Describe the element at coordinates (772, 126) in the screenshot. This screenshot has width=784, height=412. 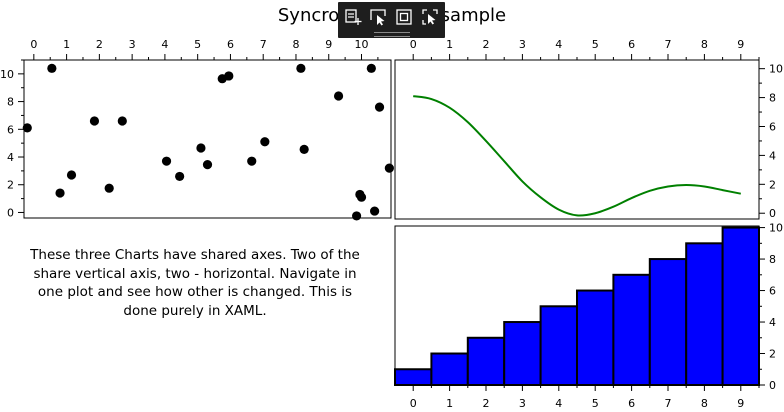
I see `line-y-tick-label: 6` at that location.